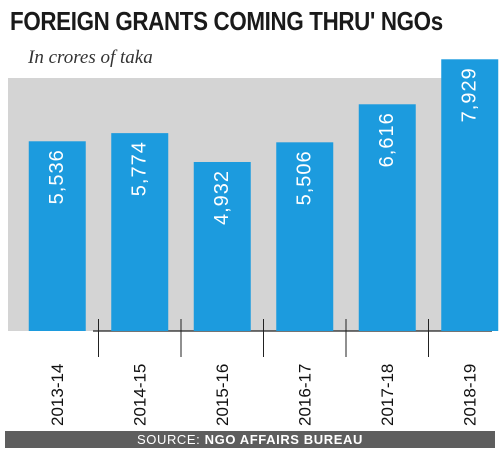 The image size is (499, 453). Describe the element at coordinates (284, 439) in the screenshot. I see `source-value: NGO AFFAIRS BUREAU` at that location.